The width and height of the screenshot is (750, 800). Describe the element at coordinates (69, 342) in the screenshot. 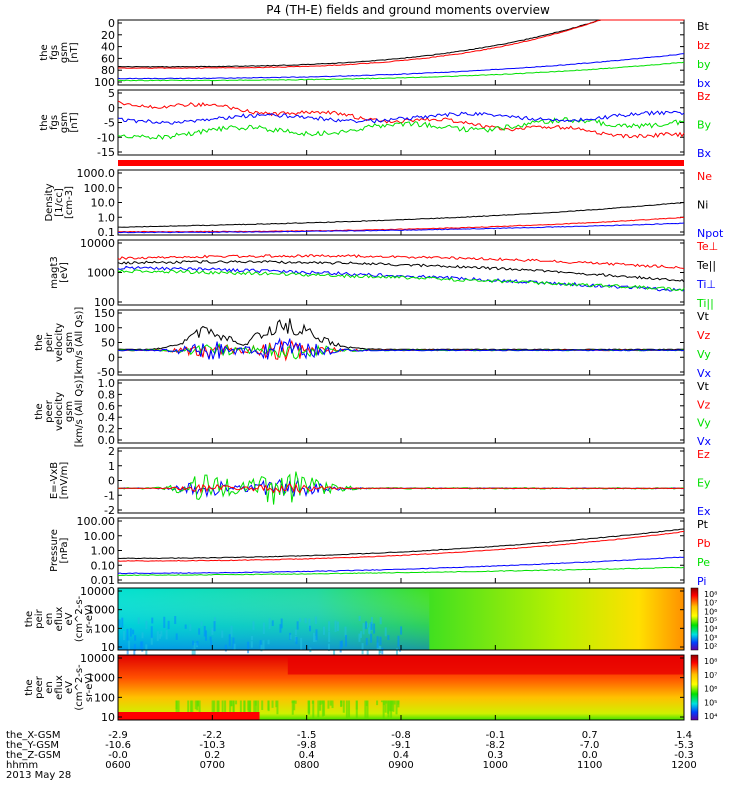

I see `panel-5-ylabel: gsm` at that location.